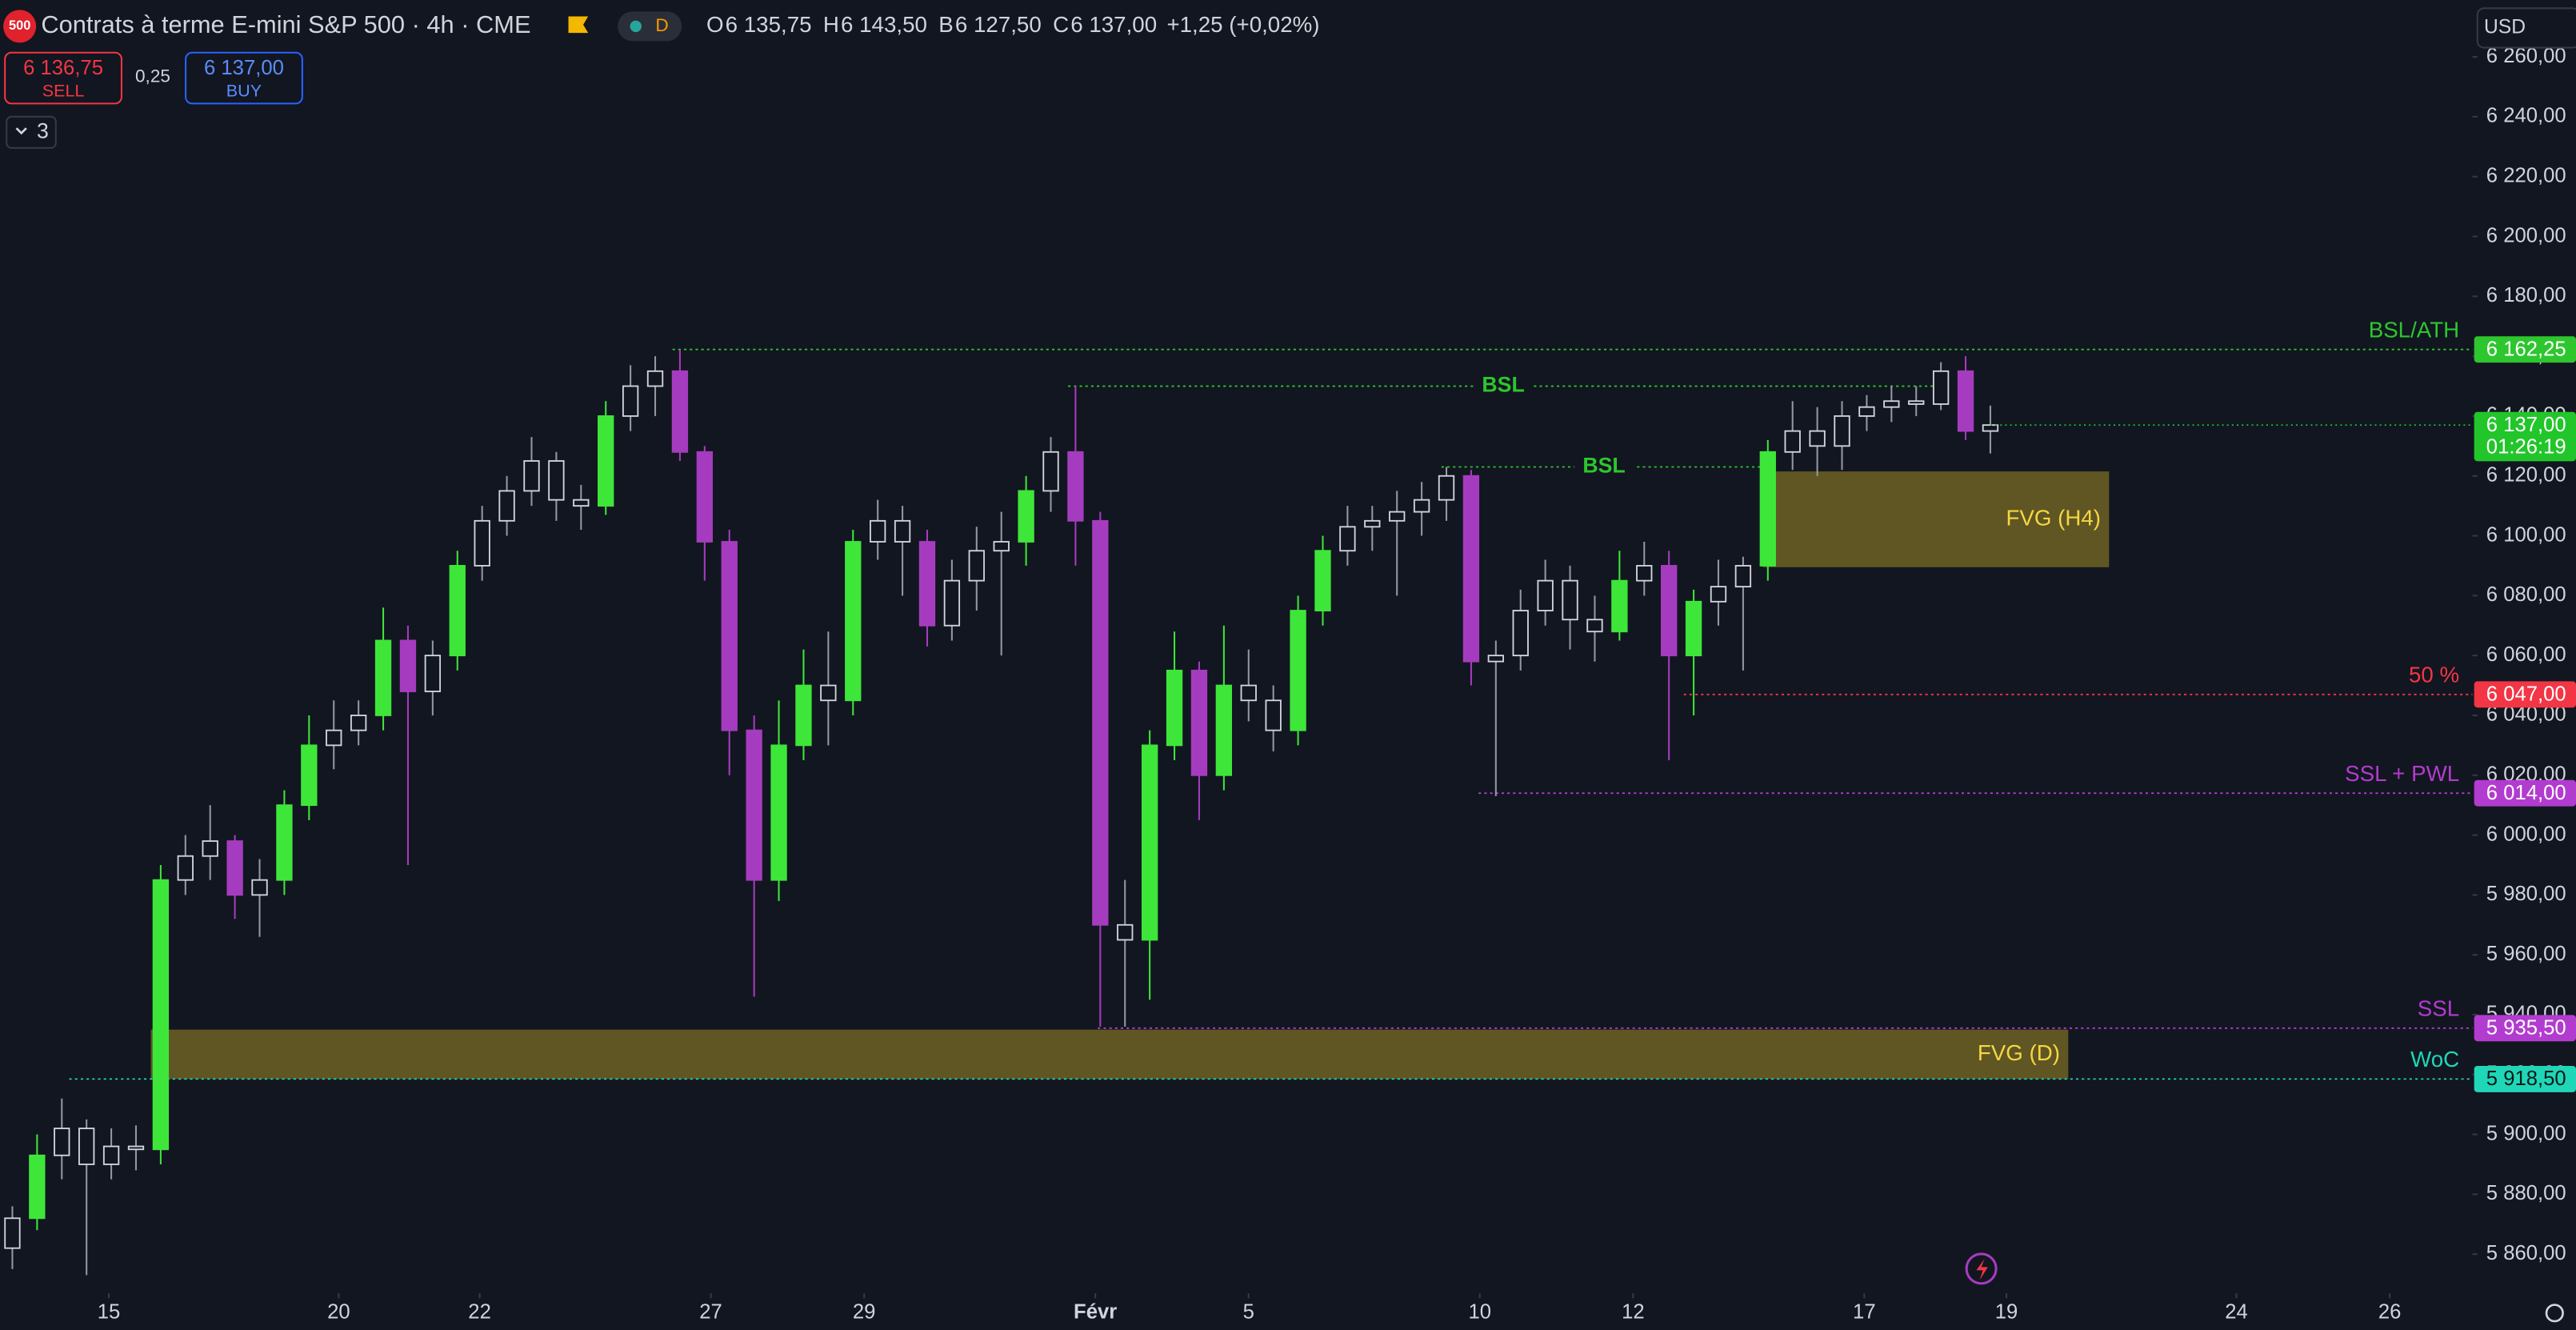 Image resolution: width=2576 pixels, height=1330 pixels. Describe the element at coordinates (2526, 116) in the screenshot. I see `y-tick-label: 6 240,00` at that location.